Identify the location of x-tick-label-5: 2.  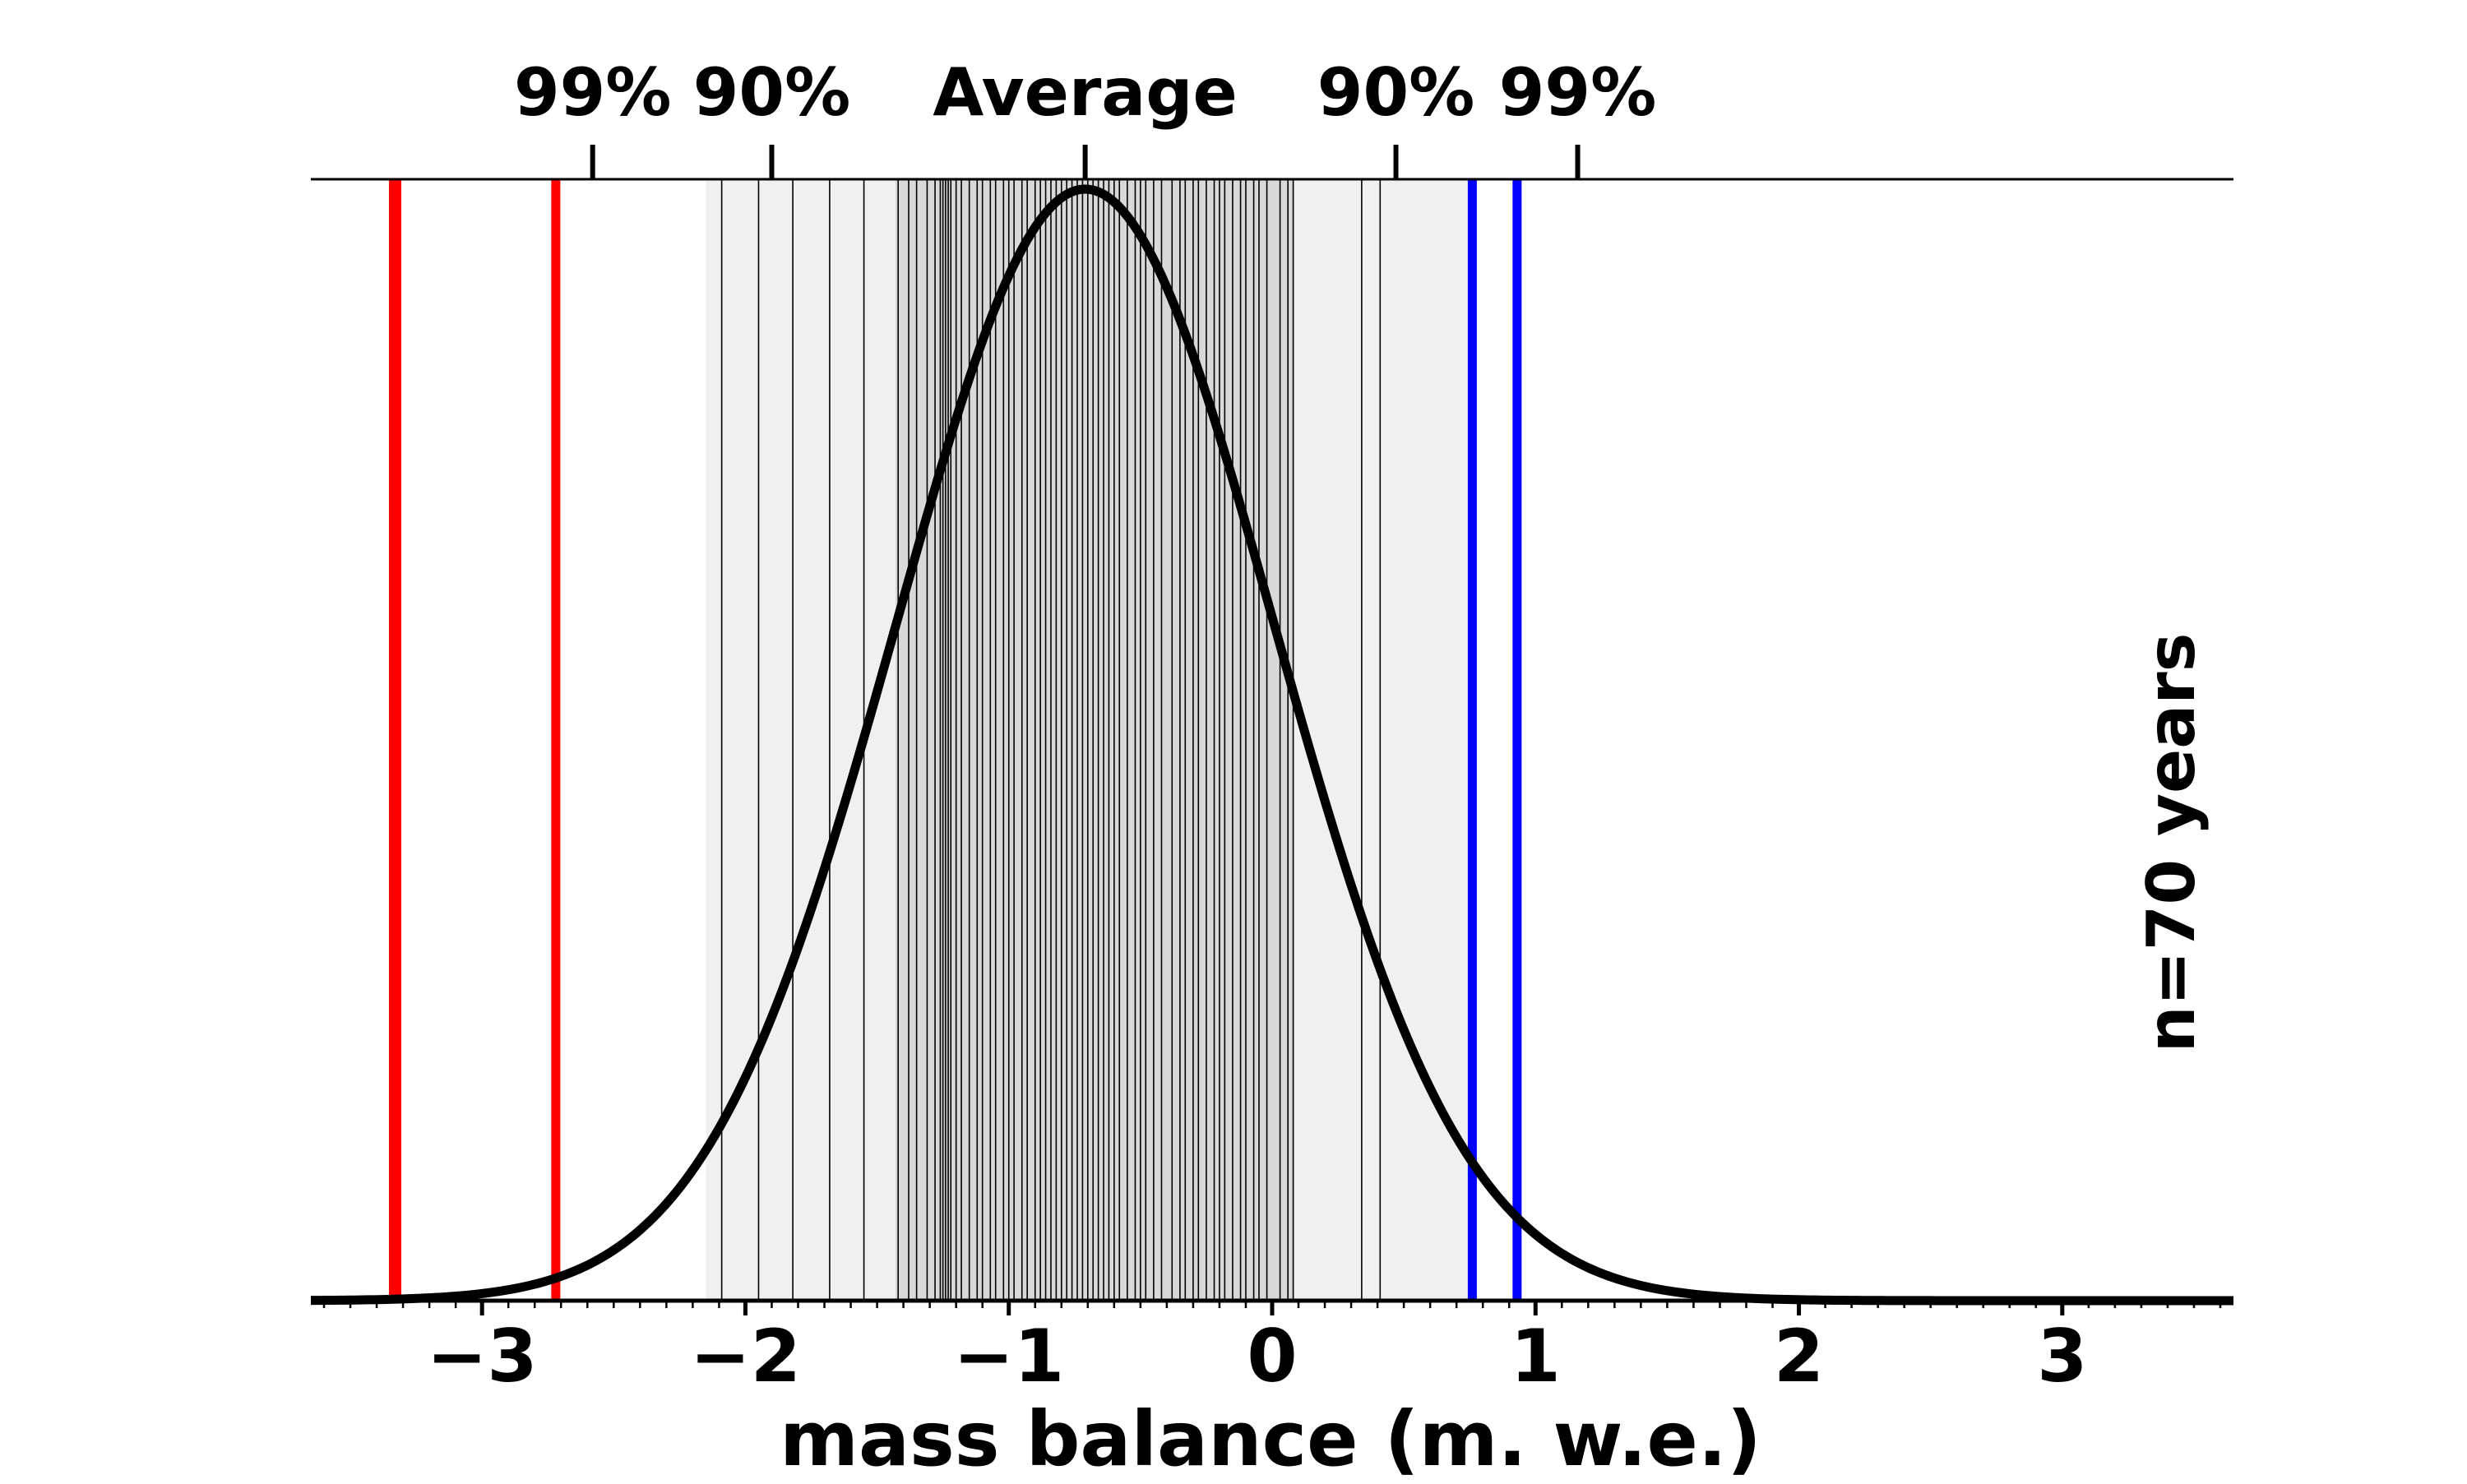
(1799, 1356).